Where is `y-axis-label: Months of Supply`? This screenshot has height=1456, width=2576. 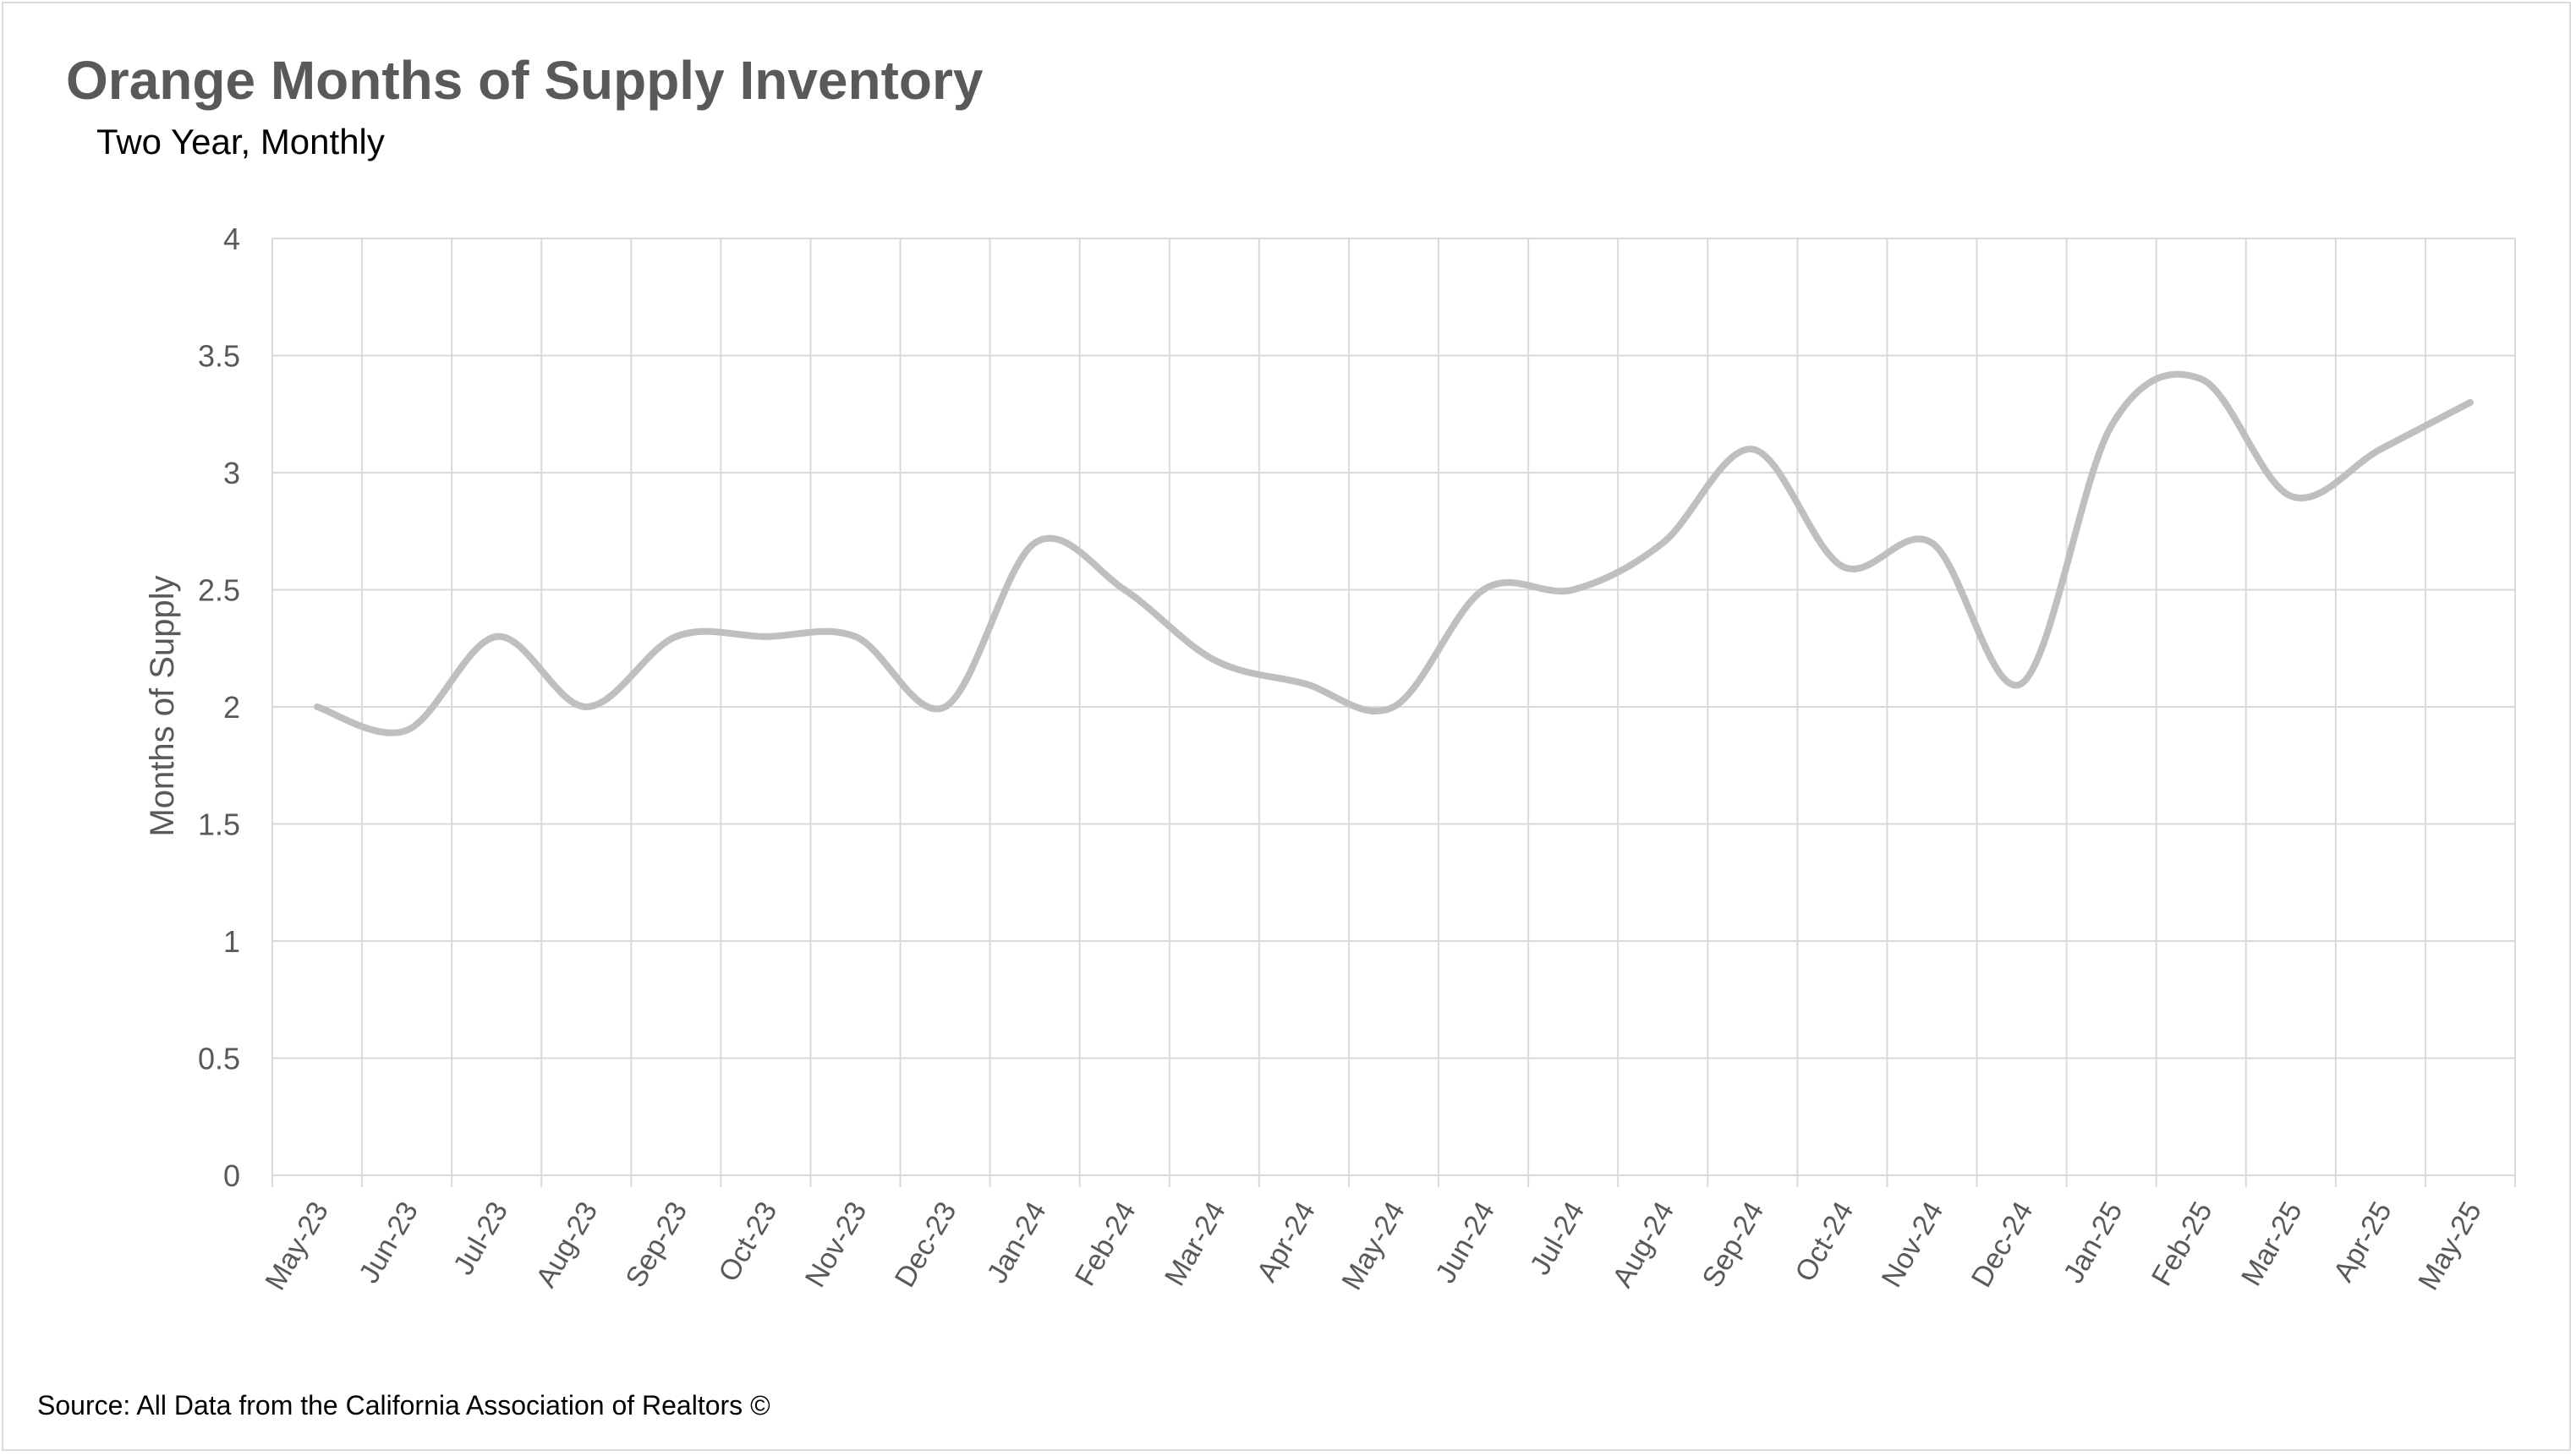 y-axis-label: Months of Supply is located at coordinates (162, 705).